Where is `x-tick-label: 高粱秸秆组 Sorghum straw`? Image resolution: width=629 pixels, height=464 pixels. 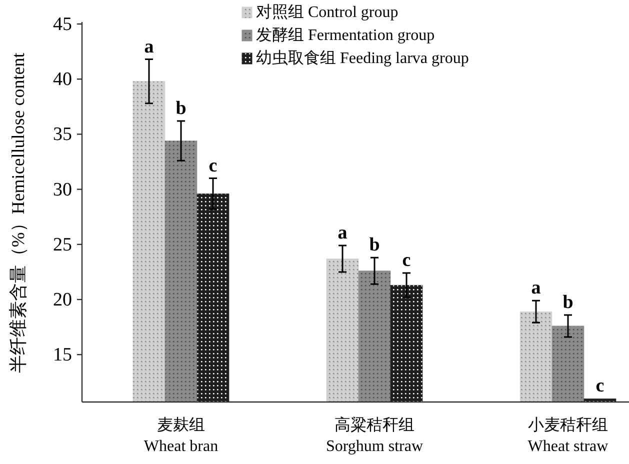
x-tick-label: 高粱秸秆组 Sorghum straw is located at coordinates (375, 435).